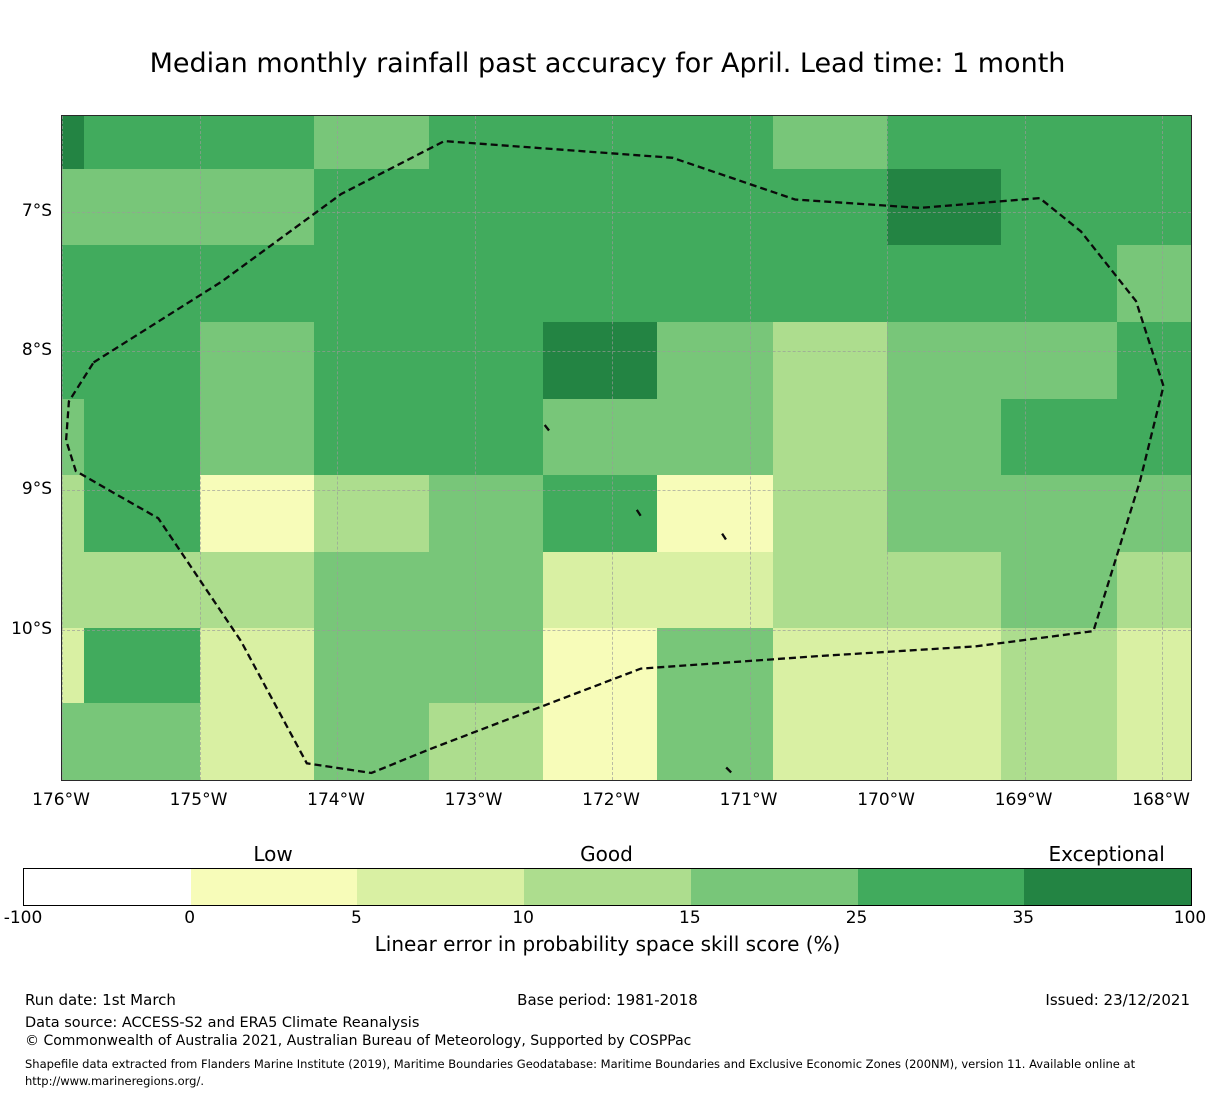  What do you see at coordinates (336, 800) in the screenshot?
I see `x-tick-label: 174°W` at bounding box center [336, 800].